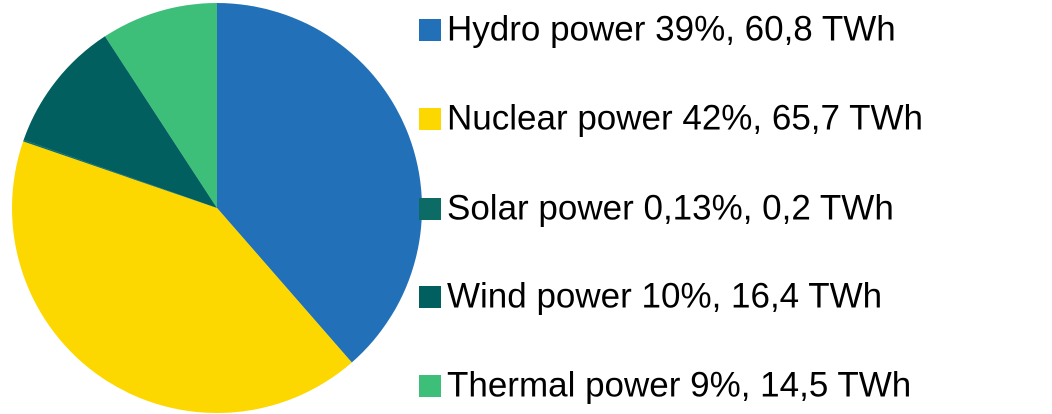 The width and height of the screenshot is (1052, 414). I want to click on legend-label: Hydro power 39%, 60,8 TWh, so click(671, 28).